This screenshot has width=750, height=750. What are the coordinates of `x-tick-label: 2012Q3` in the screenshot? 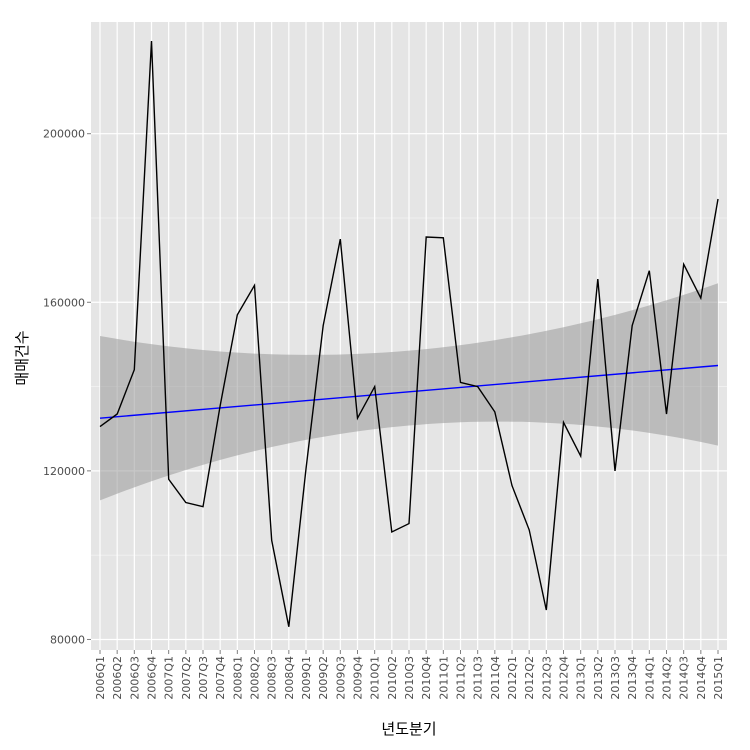 It's located at (546, 678).